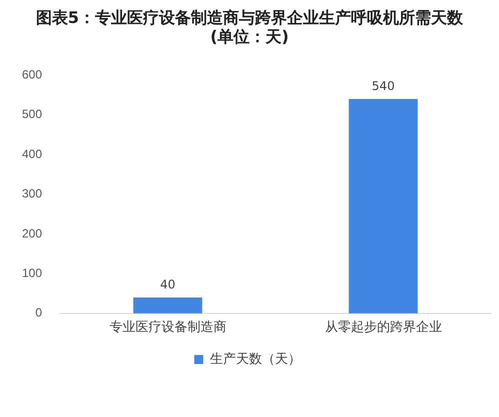  I want to click on data-label: 540, so click(383, 86).